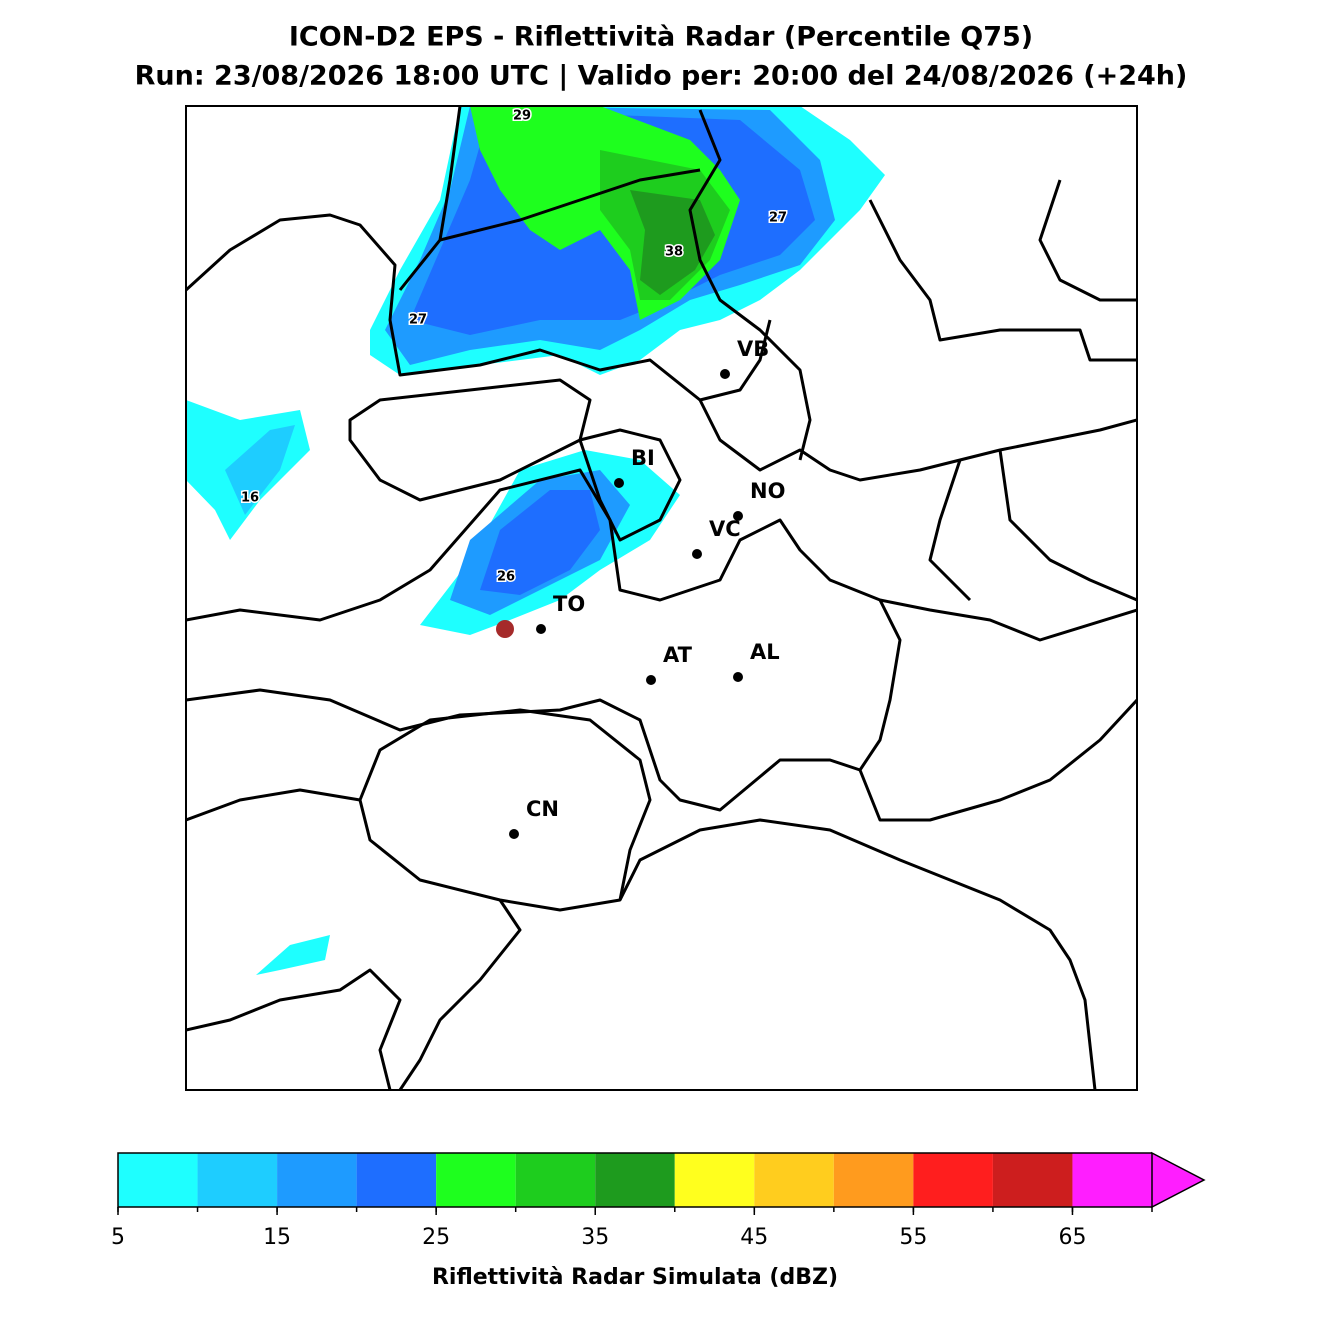 The width and height of the screenshot is (1323, 1318). Describe the element at coordinates (635, 1277) in the screenshot. I see `colorbar-label: Riflettività Radar Simulata (dBZ)` at that location.